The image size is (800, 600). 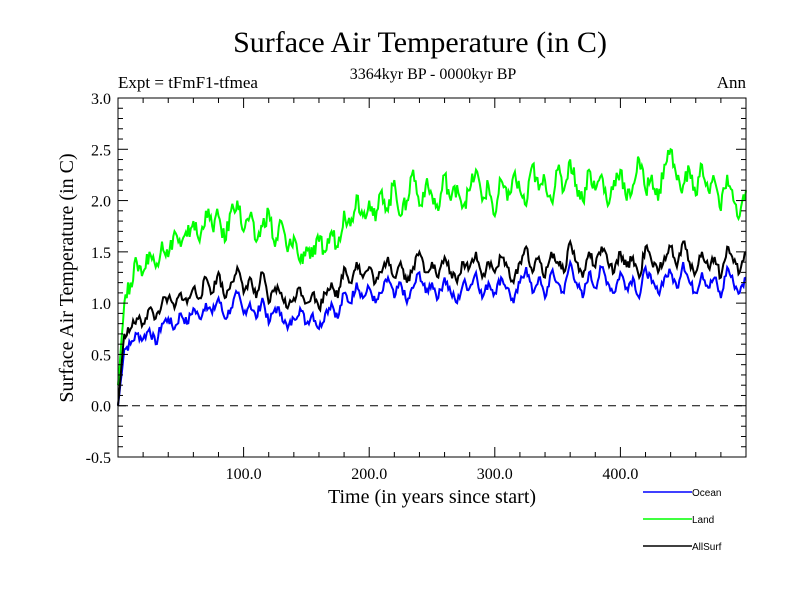 I want to click on legend-label: Ocean, so click(x=706, y=493).